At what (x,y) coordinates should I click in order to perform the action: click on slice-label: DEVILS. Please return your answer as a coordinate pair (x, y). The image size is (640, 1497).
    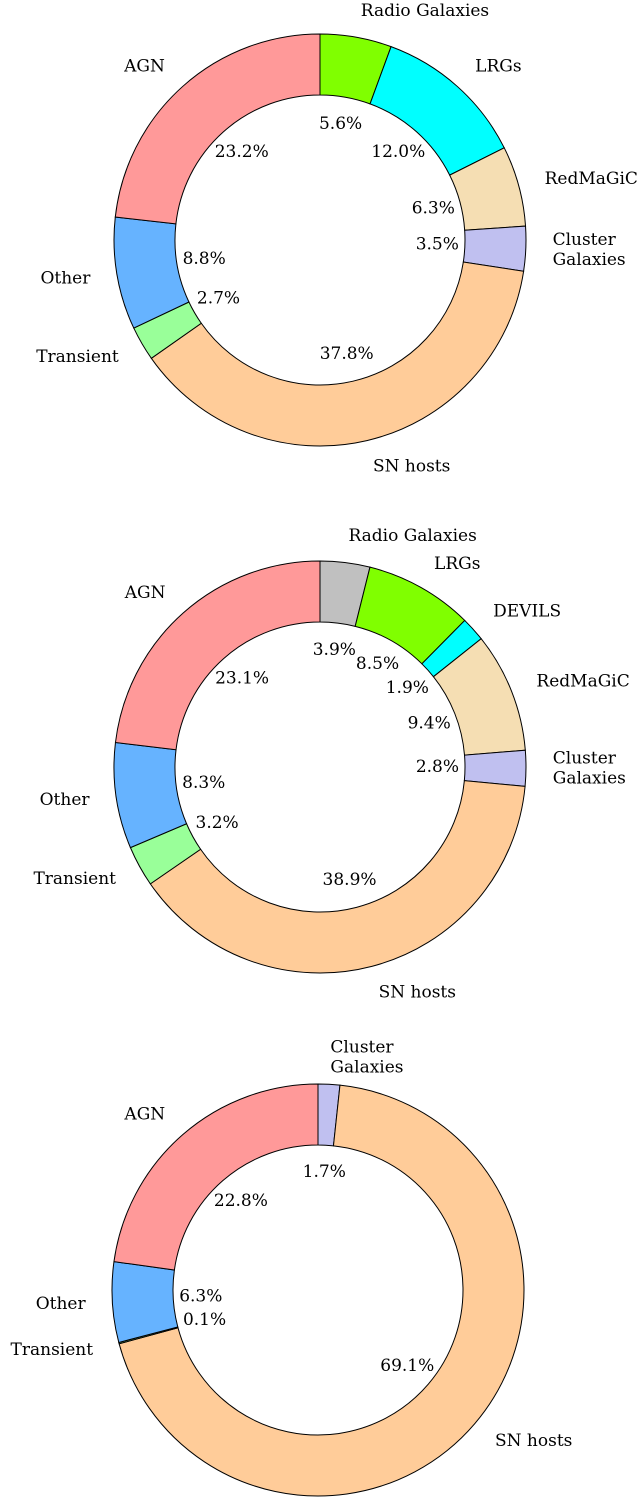
    Looking at the image, I should click on (527, 611).